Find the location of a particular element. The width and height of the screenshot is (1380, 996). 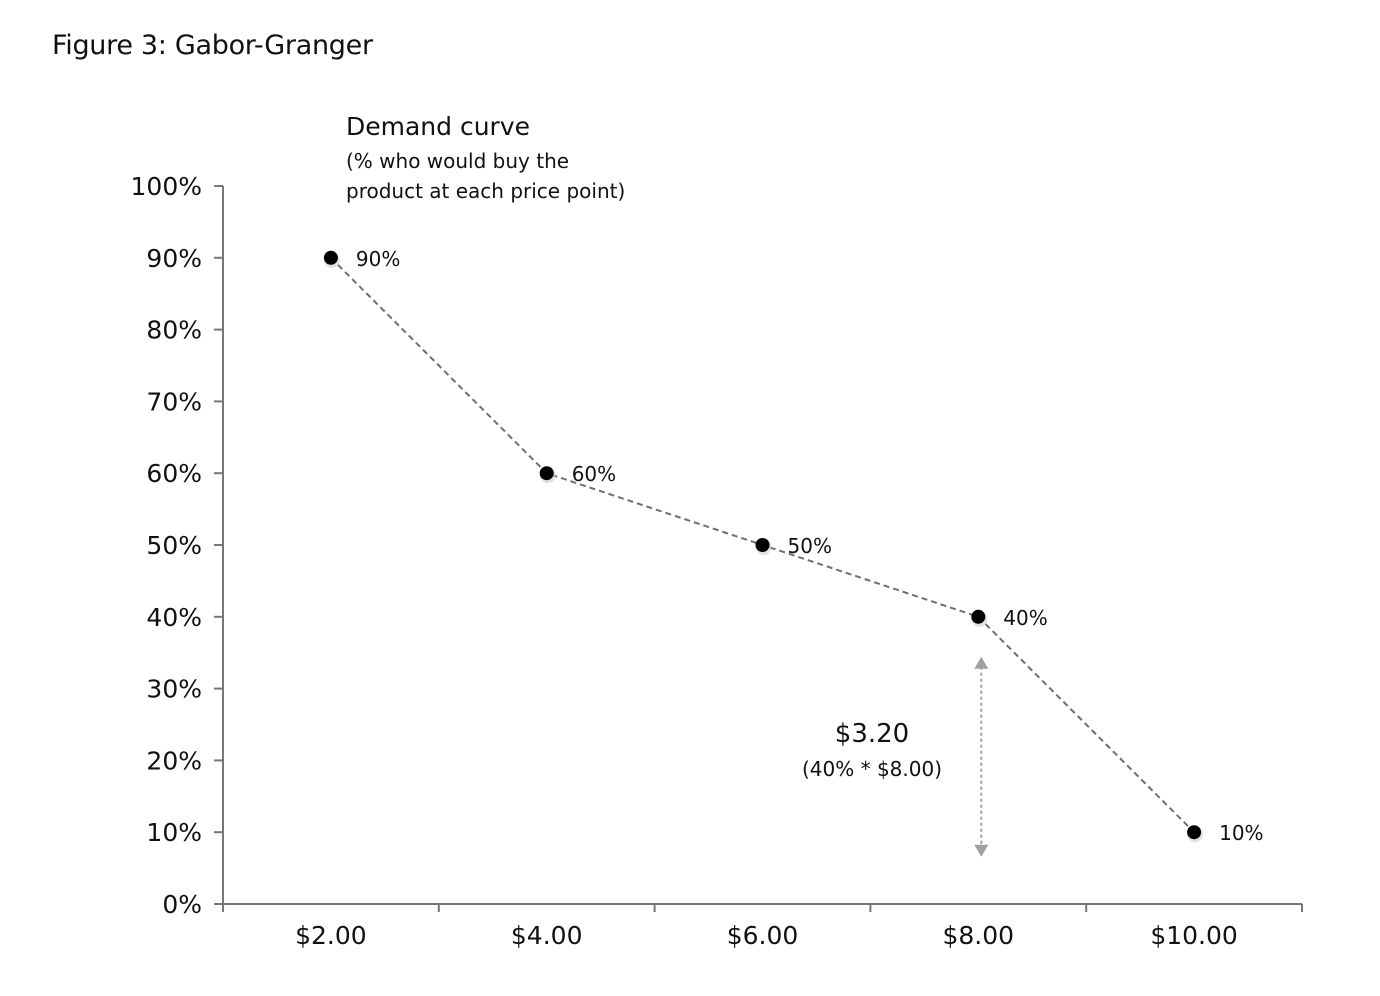

chart-subtitle-line-2: product at each price point) is located at coordinates (485, 191).